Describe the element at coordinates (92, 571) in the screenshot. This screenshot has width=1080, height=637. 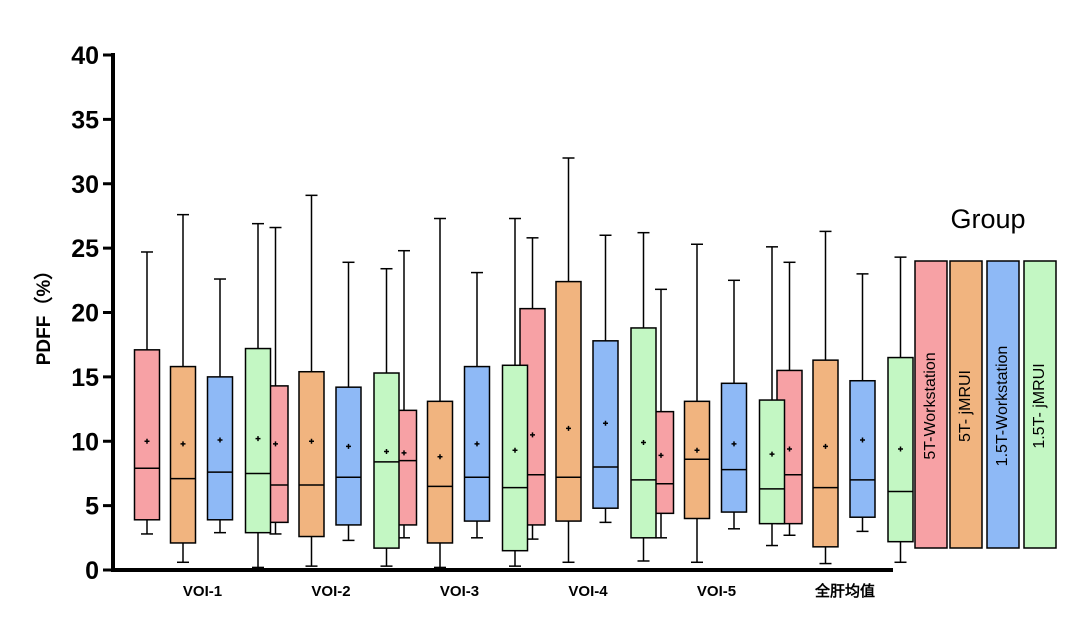
I see `y-tick-label: 0` at that location.